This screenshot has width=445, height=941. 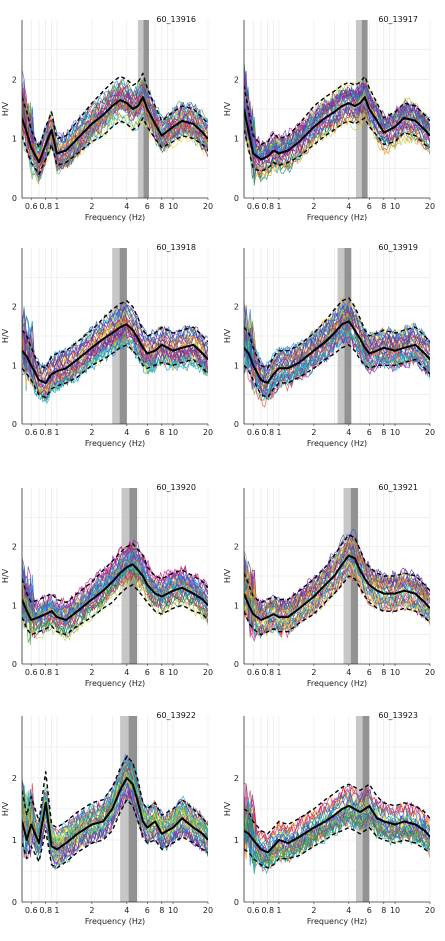 I want to click on x-tick-label: 6, so click(x=369, y=432).